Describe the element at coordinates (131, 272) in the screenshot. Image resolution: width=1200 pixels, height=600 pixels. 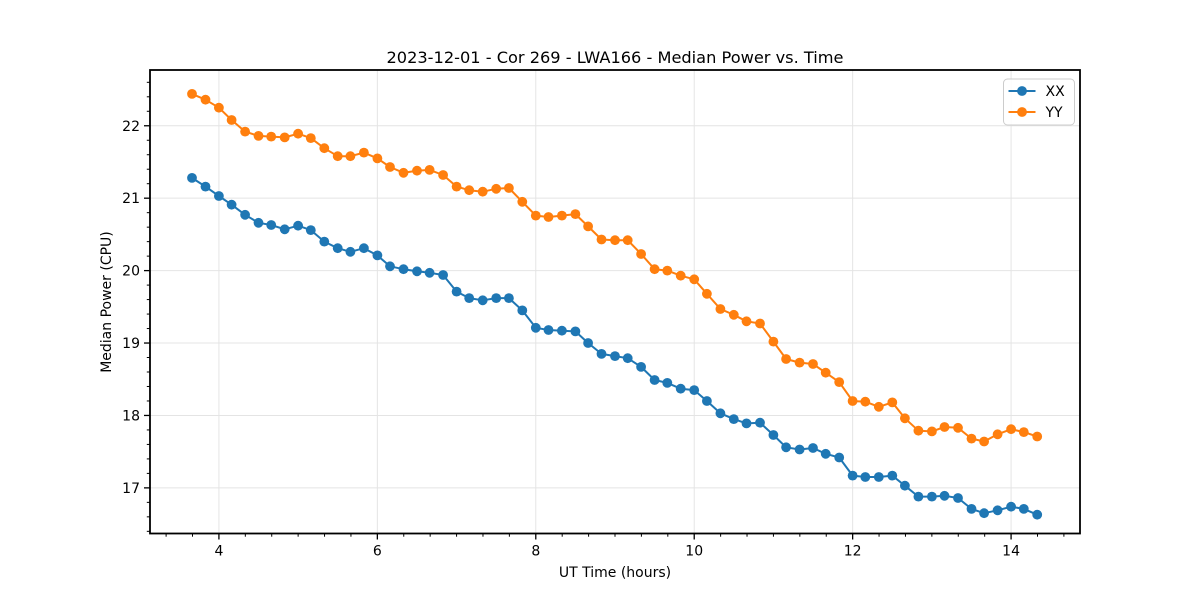
I see `y-tick-label: 20` at that location.